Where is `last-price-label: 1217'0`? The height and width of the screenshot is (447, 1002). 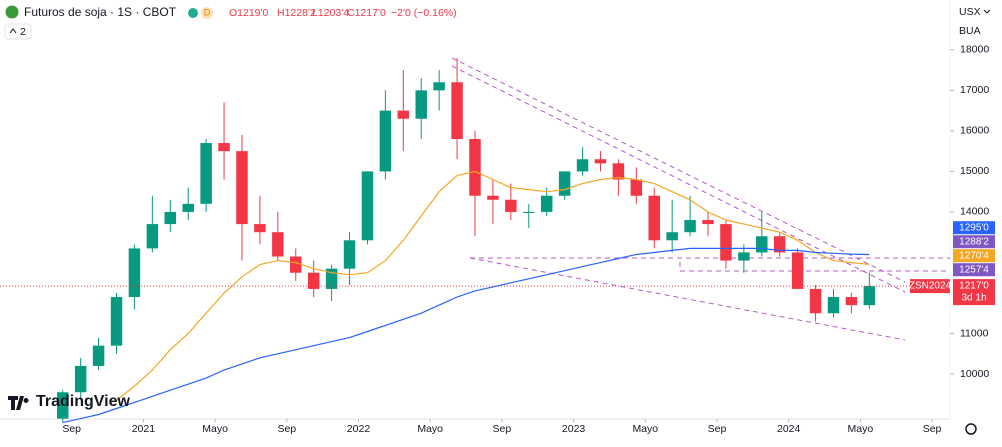
last-price-label: 1217'0 is located at coordinates (974, 286).